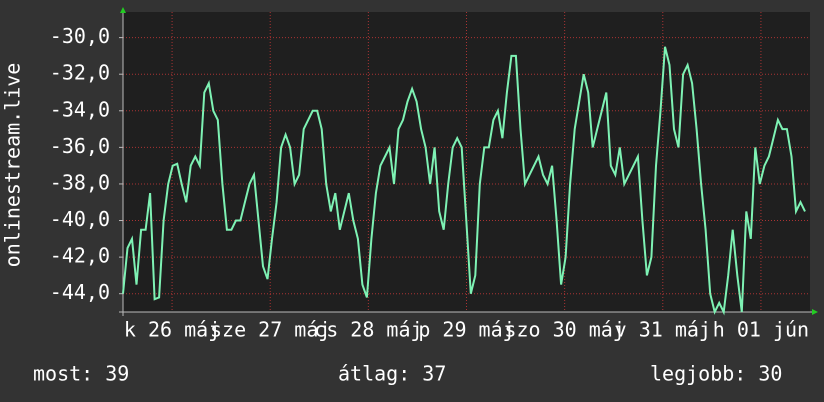 The width and height of the screenshot is (824, 402). Describe the element at coordinates (466, 330) in the screenshot. I see `x-tick-label: p 29 máj` at that location.